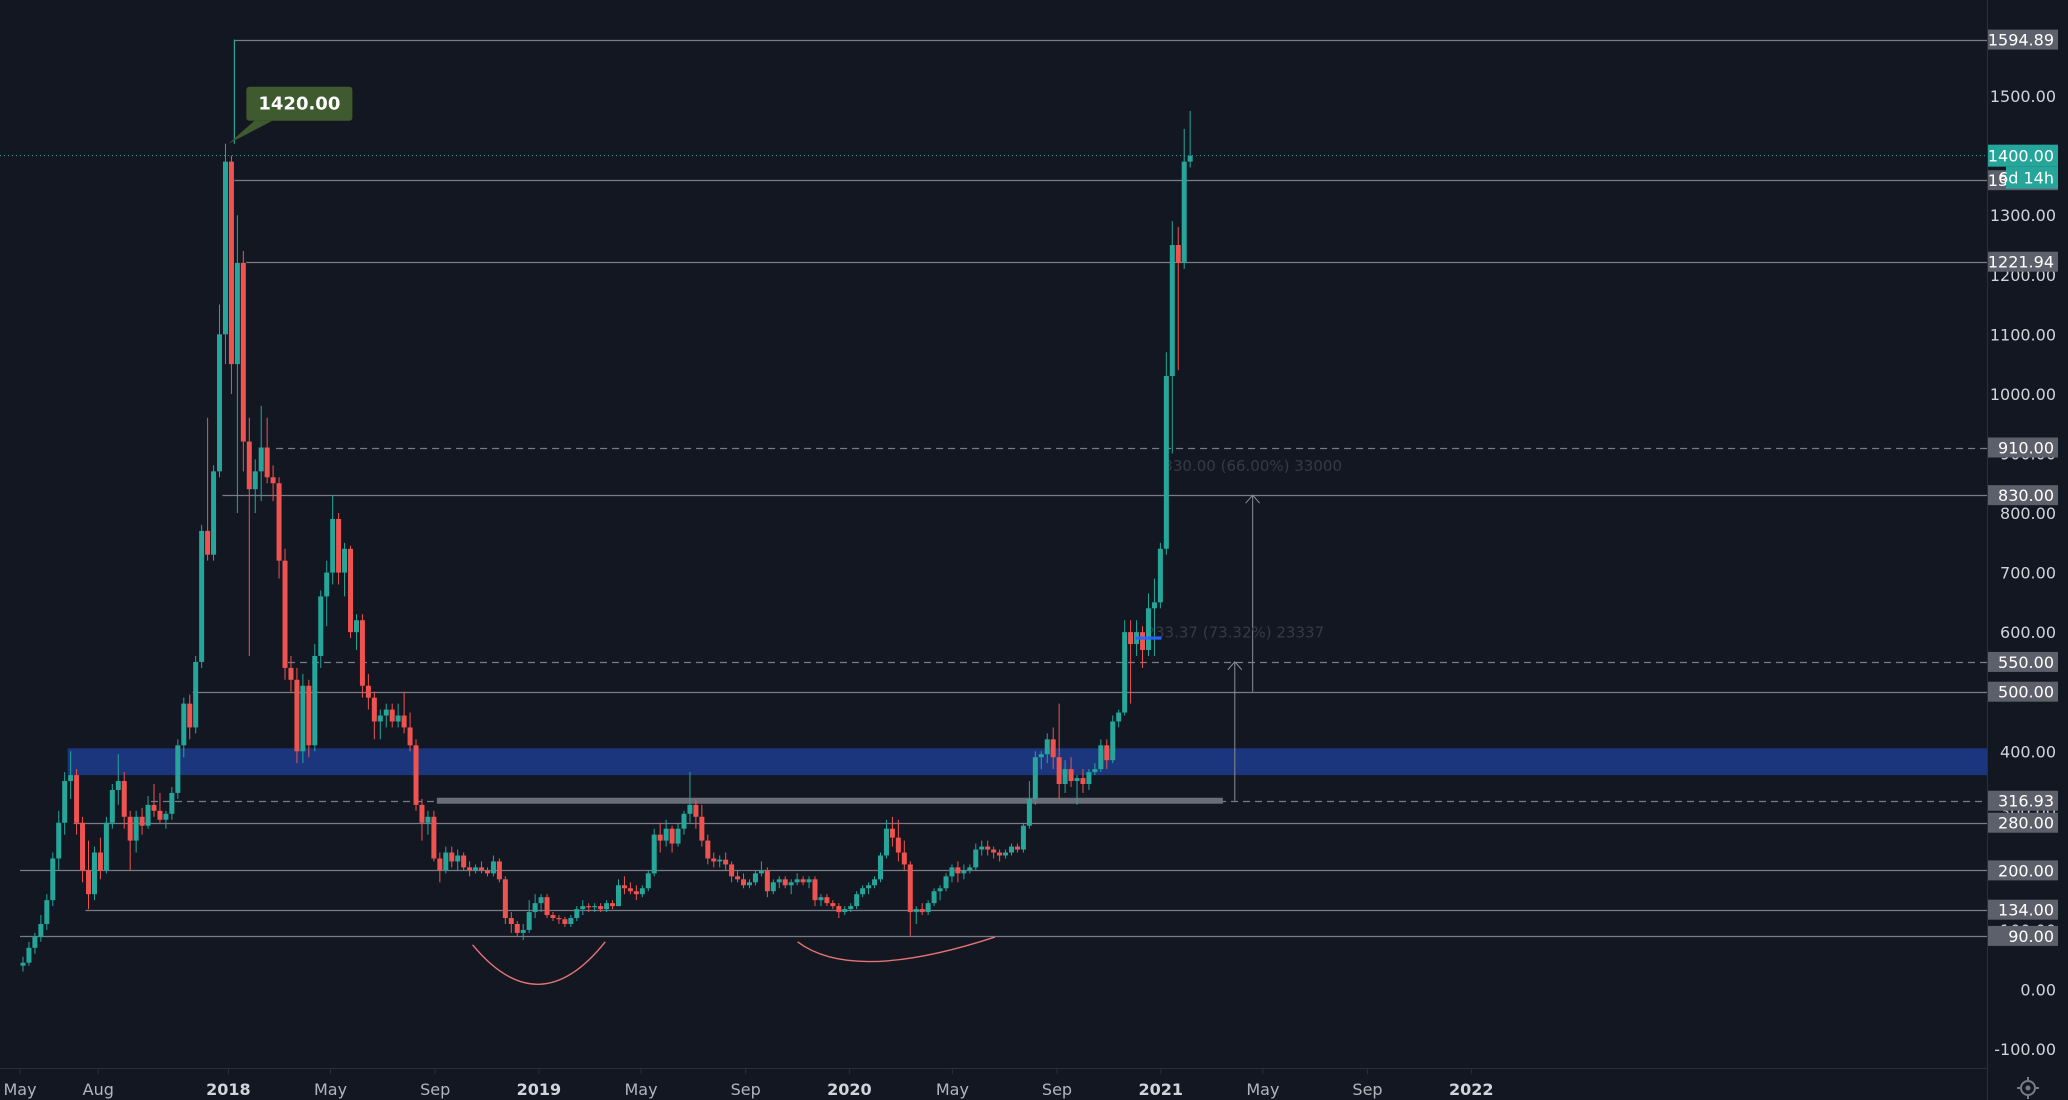  I want to click on level-badge-label: 550.00, so click(2026, 662).